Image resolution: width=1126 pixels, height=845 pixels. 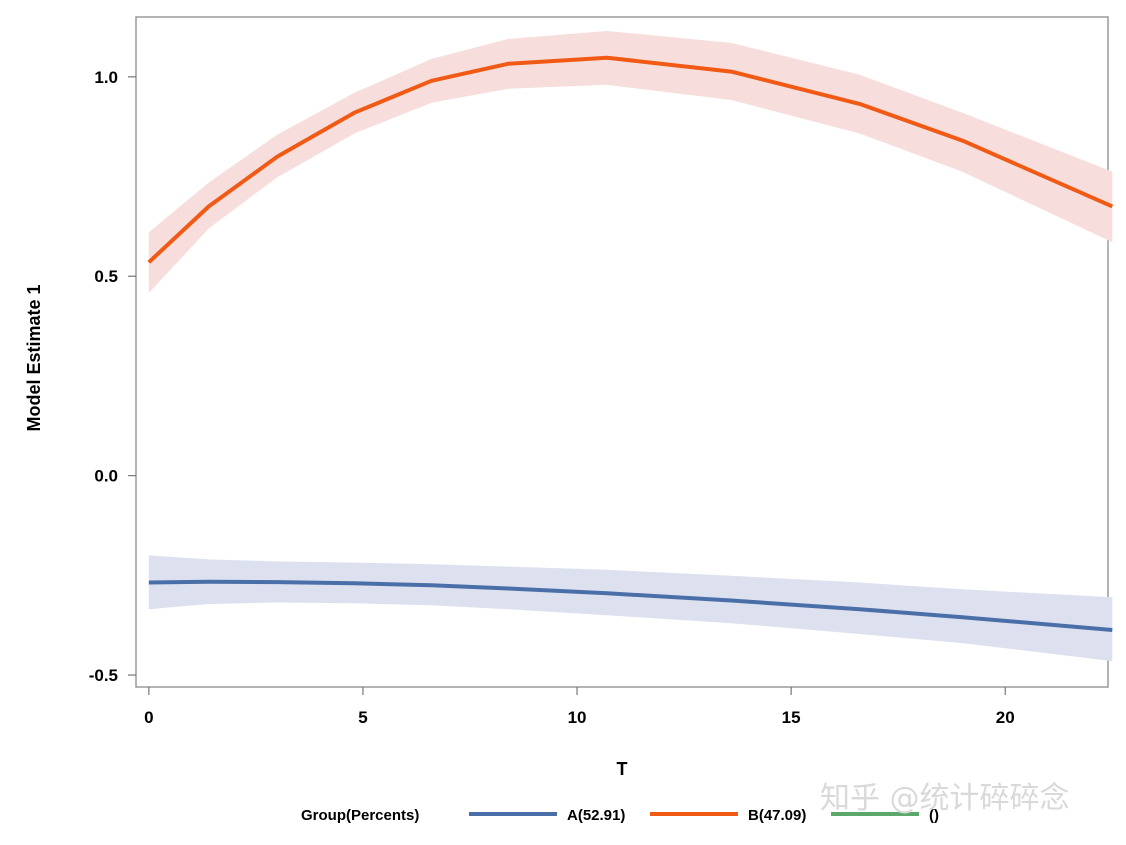 I want to click on x-axis-title: T, so click(x=622, y=769).